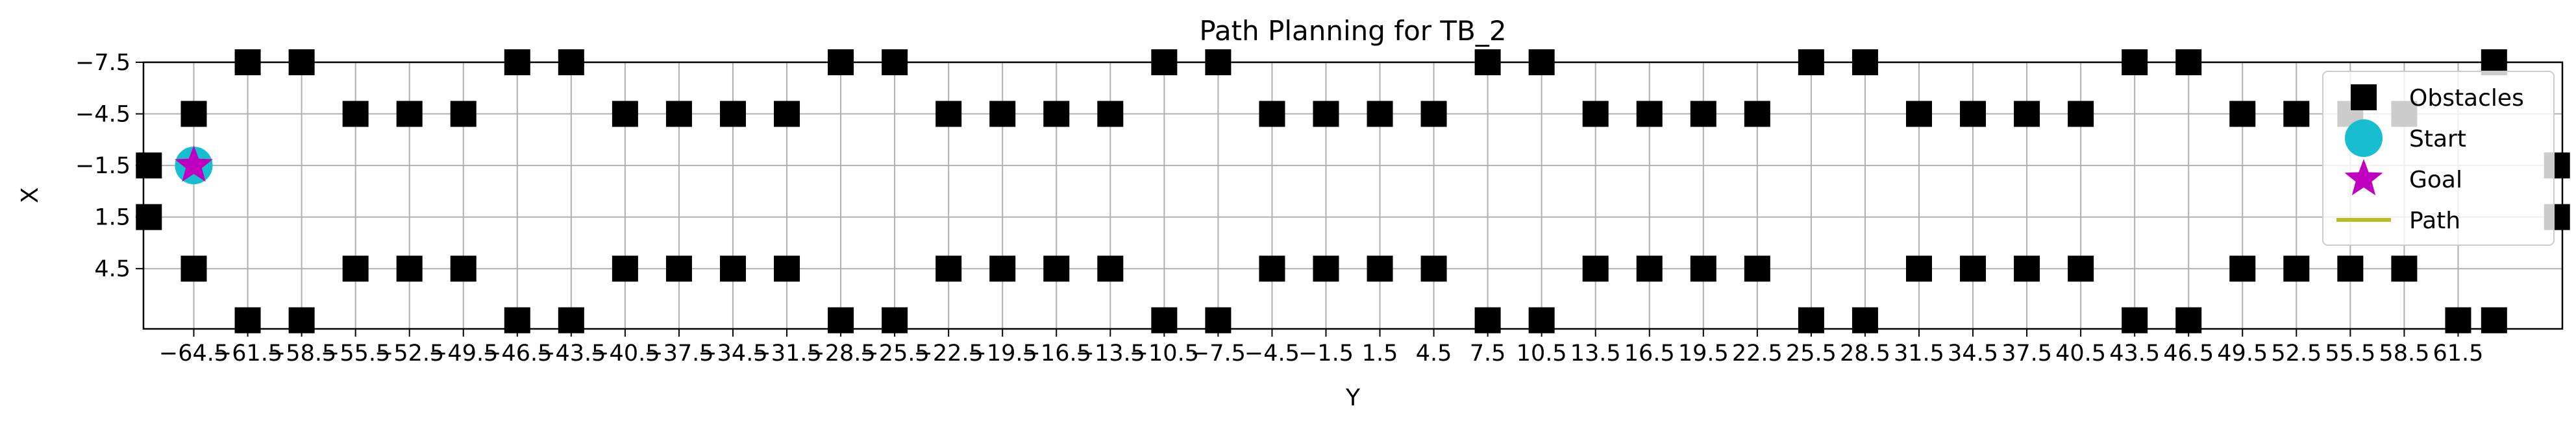 Image resolution: width=2576 pixels, height=432 pixels. Describe the element at coordinates (1757, 354) in the screenshot. I see `x-tick-label: 22.5` at that location.